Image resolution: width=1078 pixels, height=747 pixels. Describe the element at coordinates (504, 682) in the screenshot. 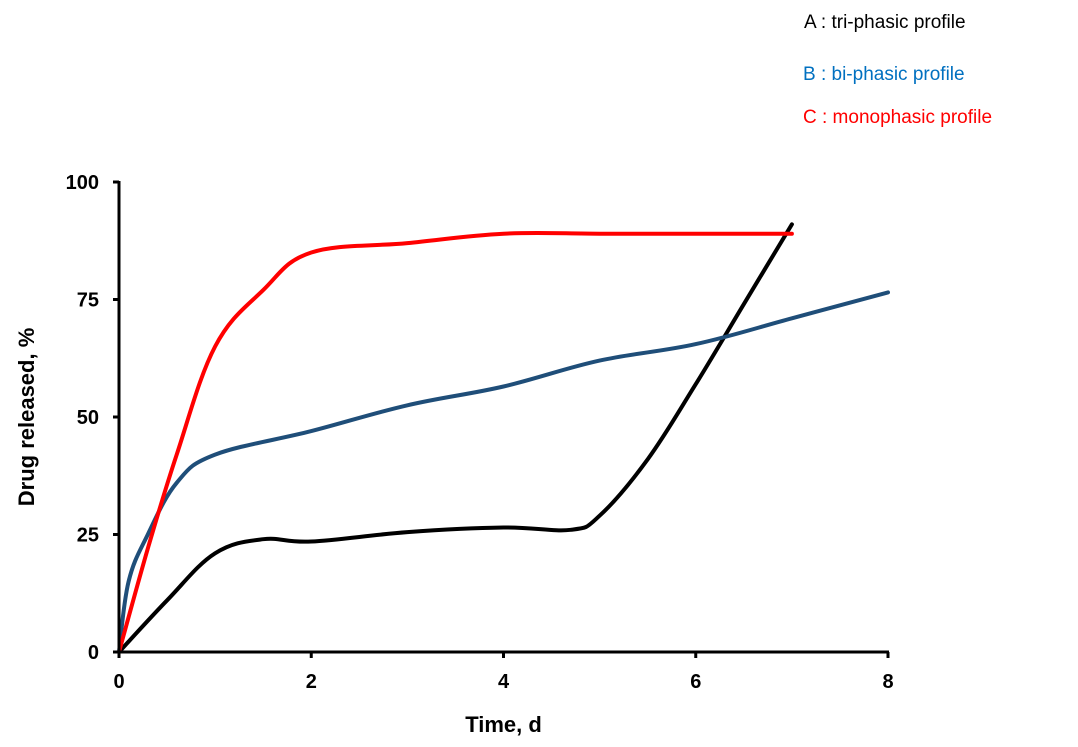

I see `x-tick-label: 4` at that location.